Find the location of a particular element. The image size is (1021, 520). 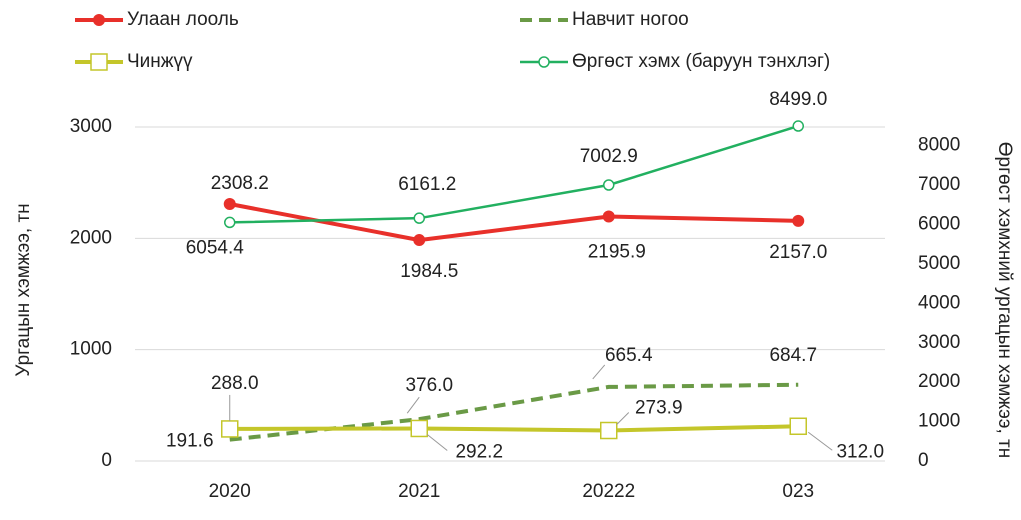

y2-tick-label: 4000 is located at coordinates (939, 302).